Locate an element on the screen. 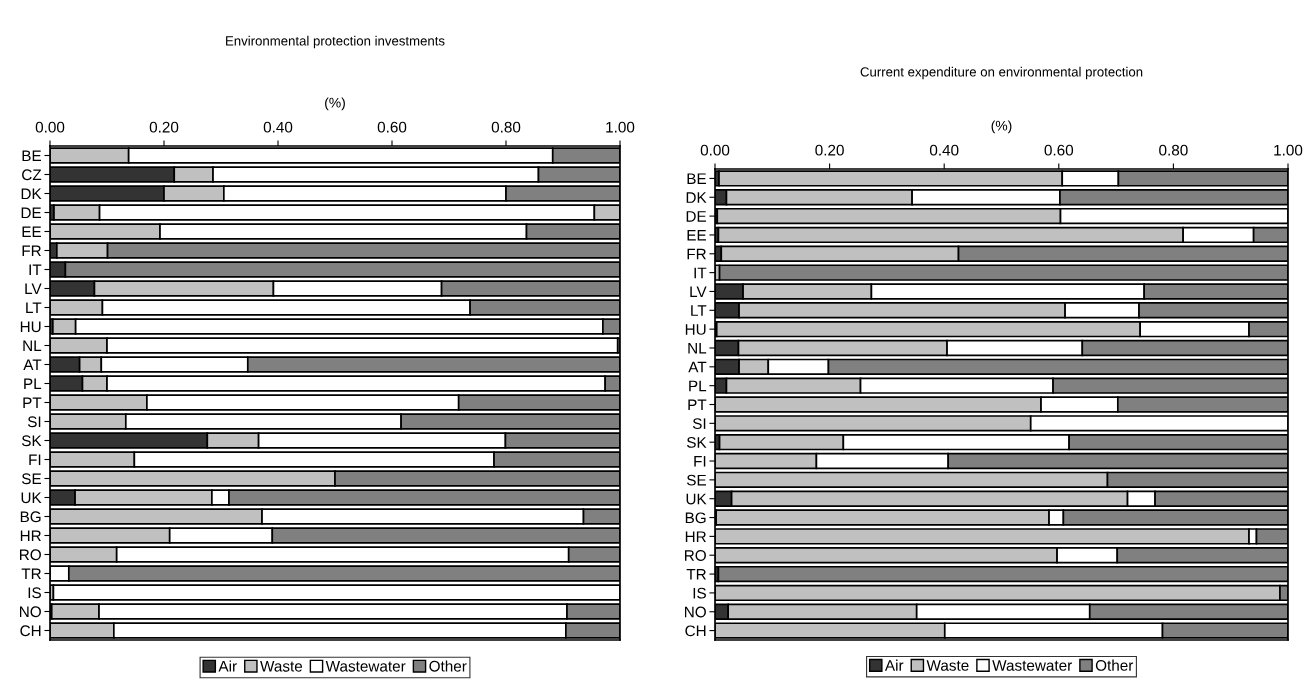 The height and width of the screenshot is (682, 1305). chart-title: Environmental protection investments is located at coordinates (335, 42).